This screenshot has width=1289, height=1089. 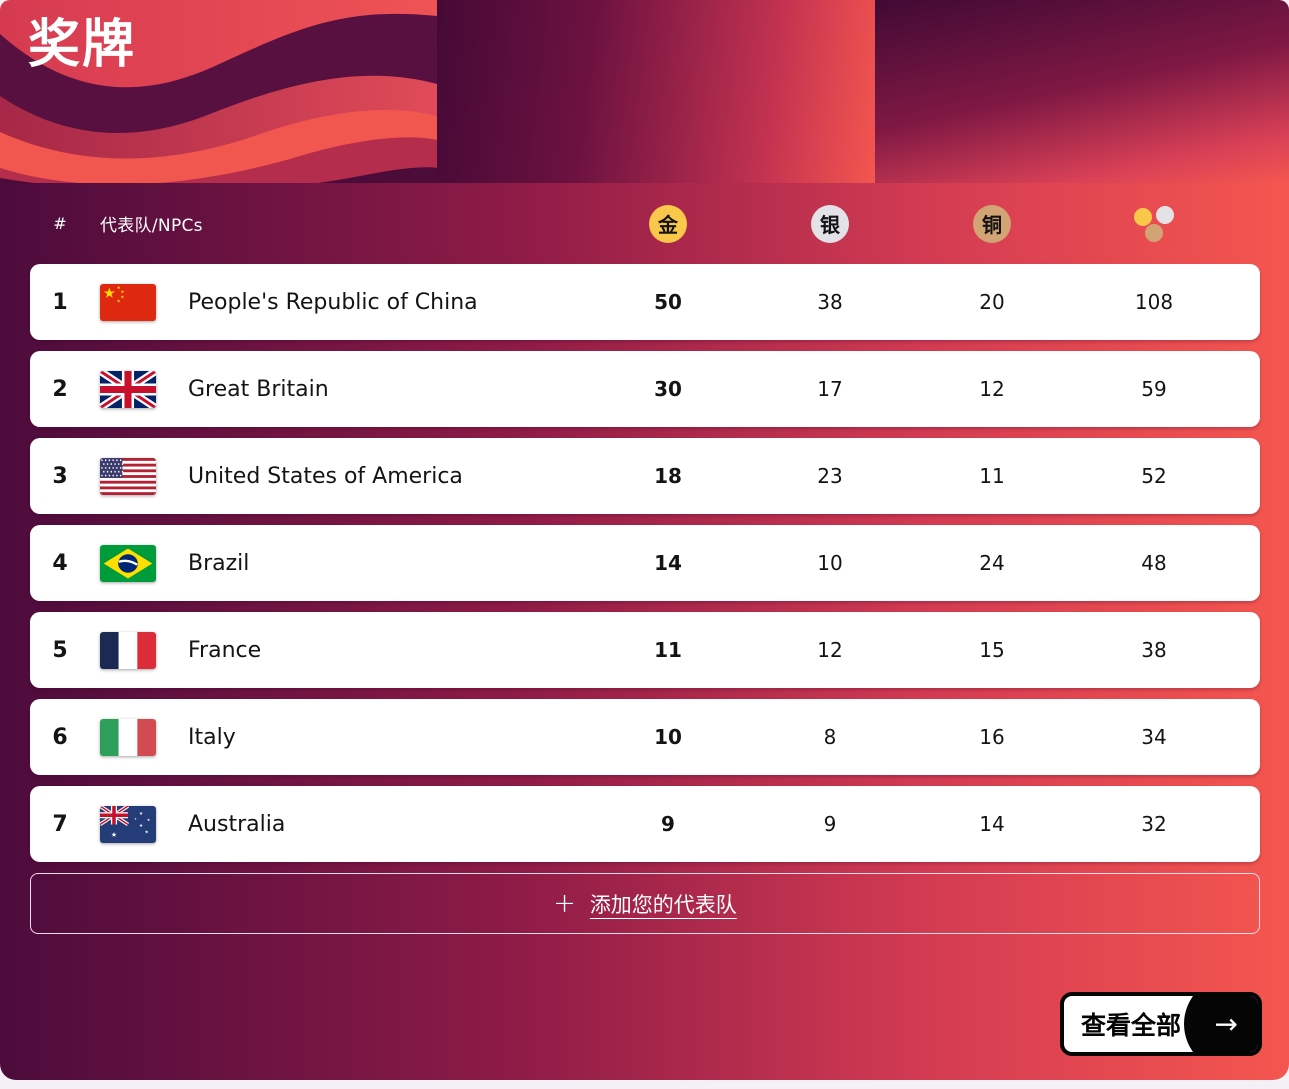 I want to click on silver-count: 23, so click(x=830, y=476).